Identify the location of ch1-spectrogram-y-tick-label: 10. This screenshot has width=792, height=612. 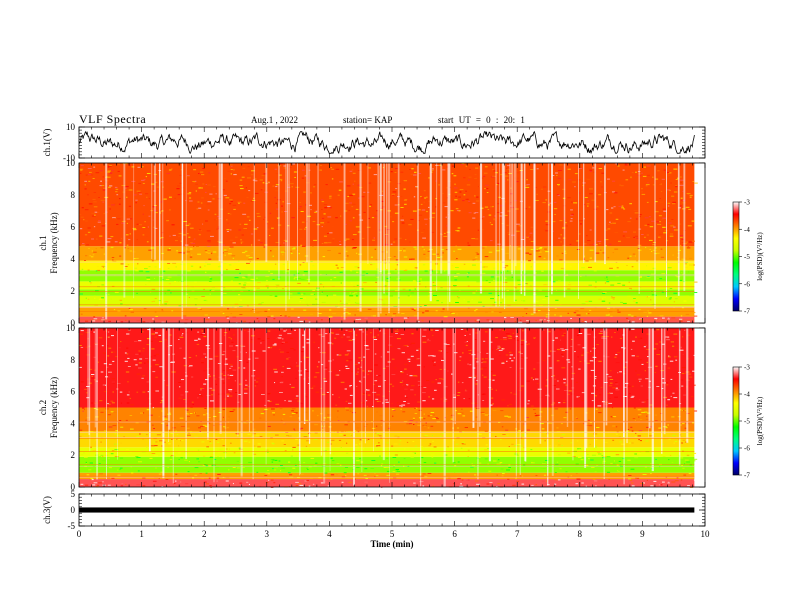
(71, 163).